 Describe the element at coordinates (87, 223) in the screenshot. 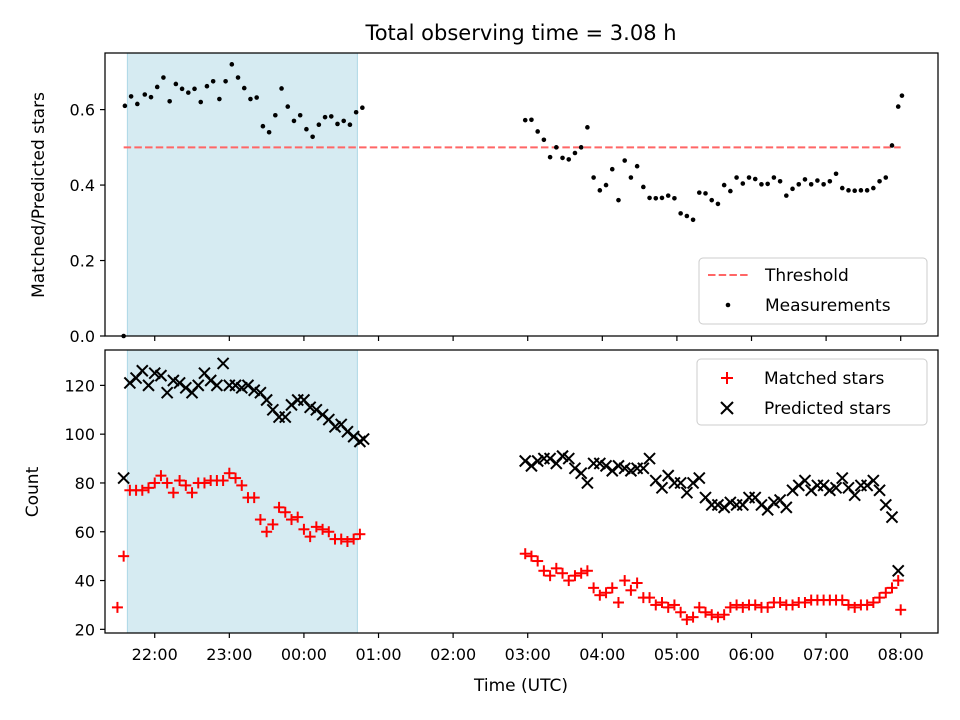

I see `top-y-axis-ticks: 0.0 0.2 0.4 0.6` at that location.